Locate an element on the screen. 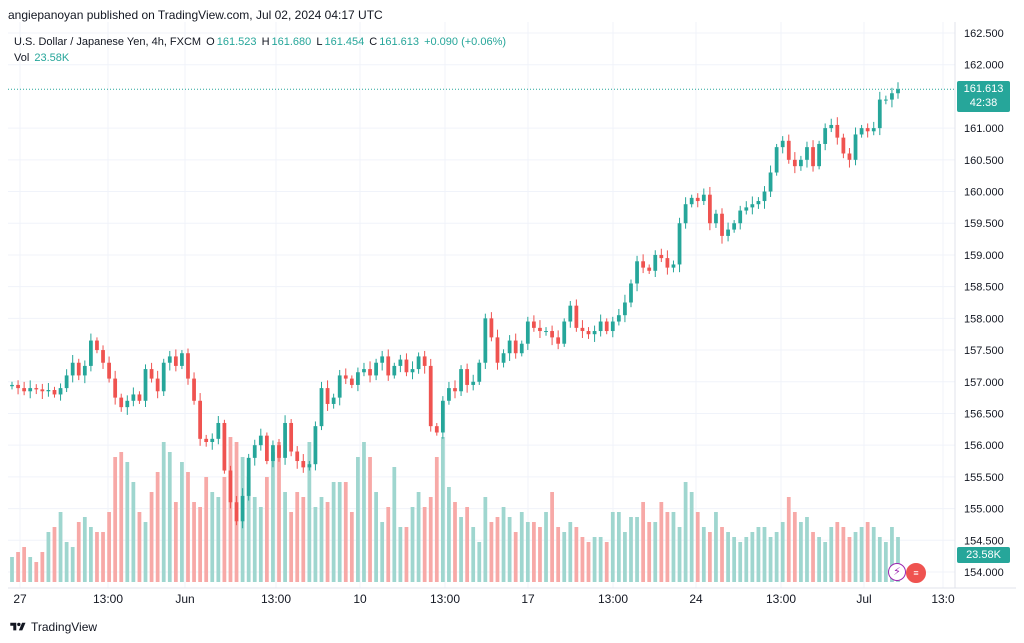 Image resolution: width=1024 pixels, height=643 pixels. x-tick-label: 17 is located at coordinates (528, 599).